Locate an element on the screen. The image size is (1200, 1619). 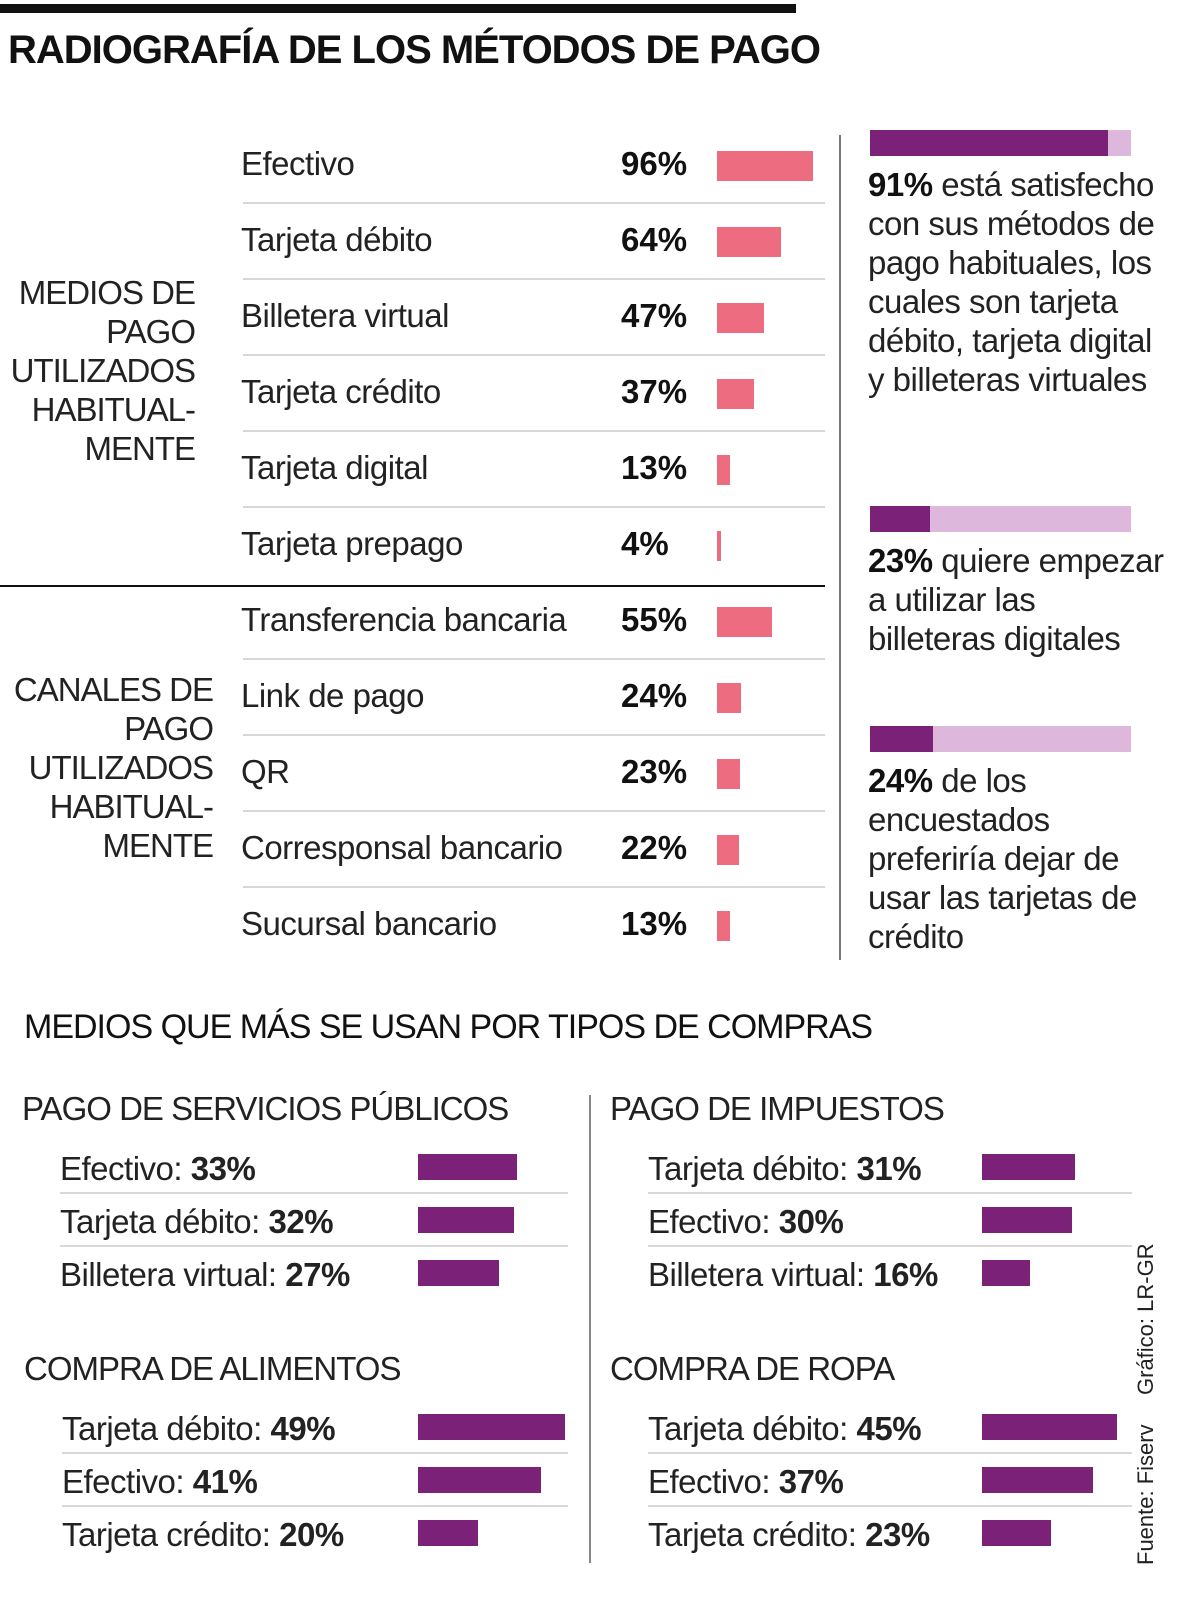
section-title: PAGO DE IMPUESTOS is located at coordinates (777, 1108).